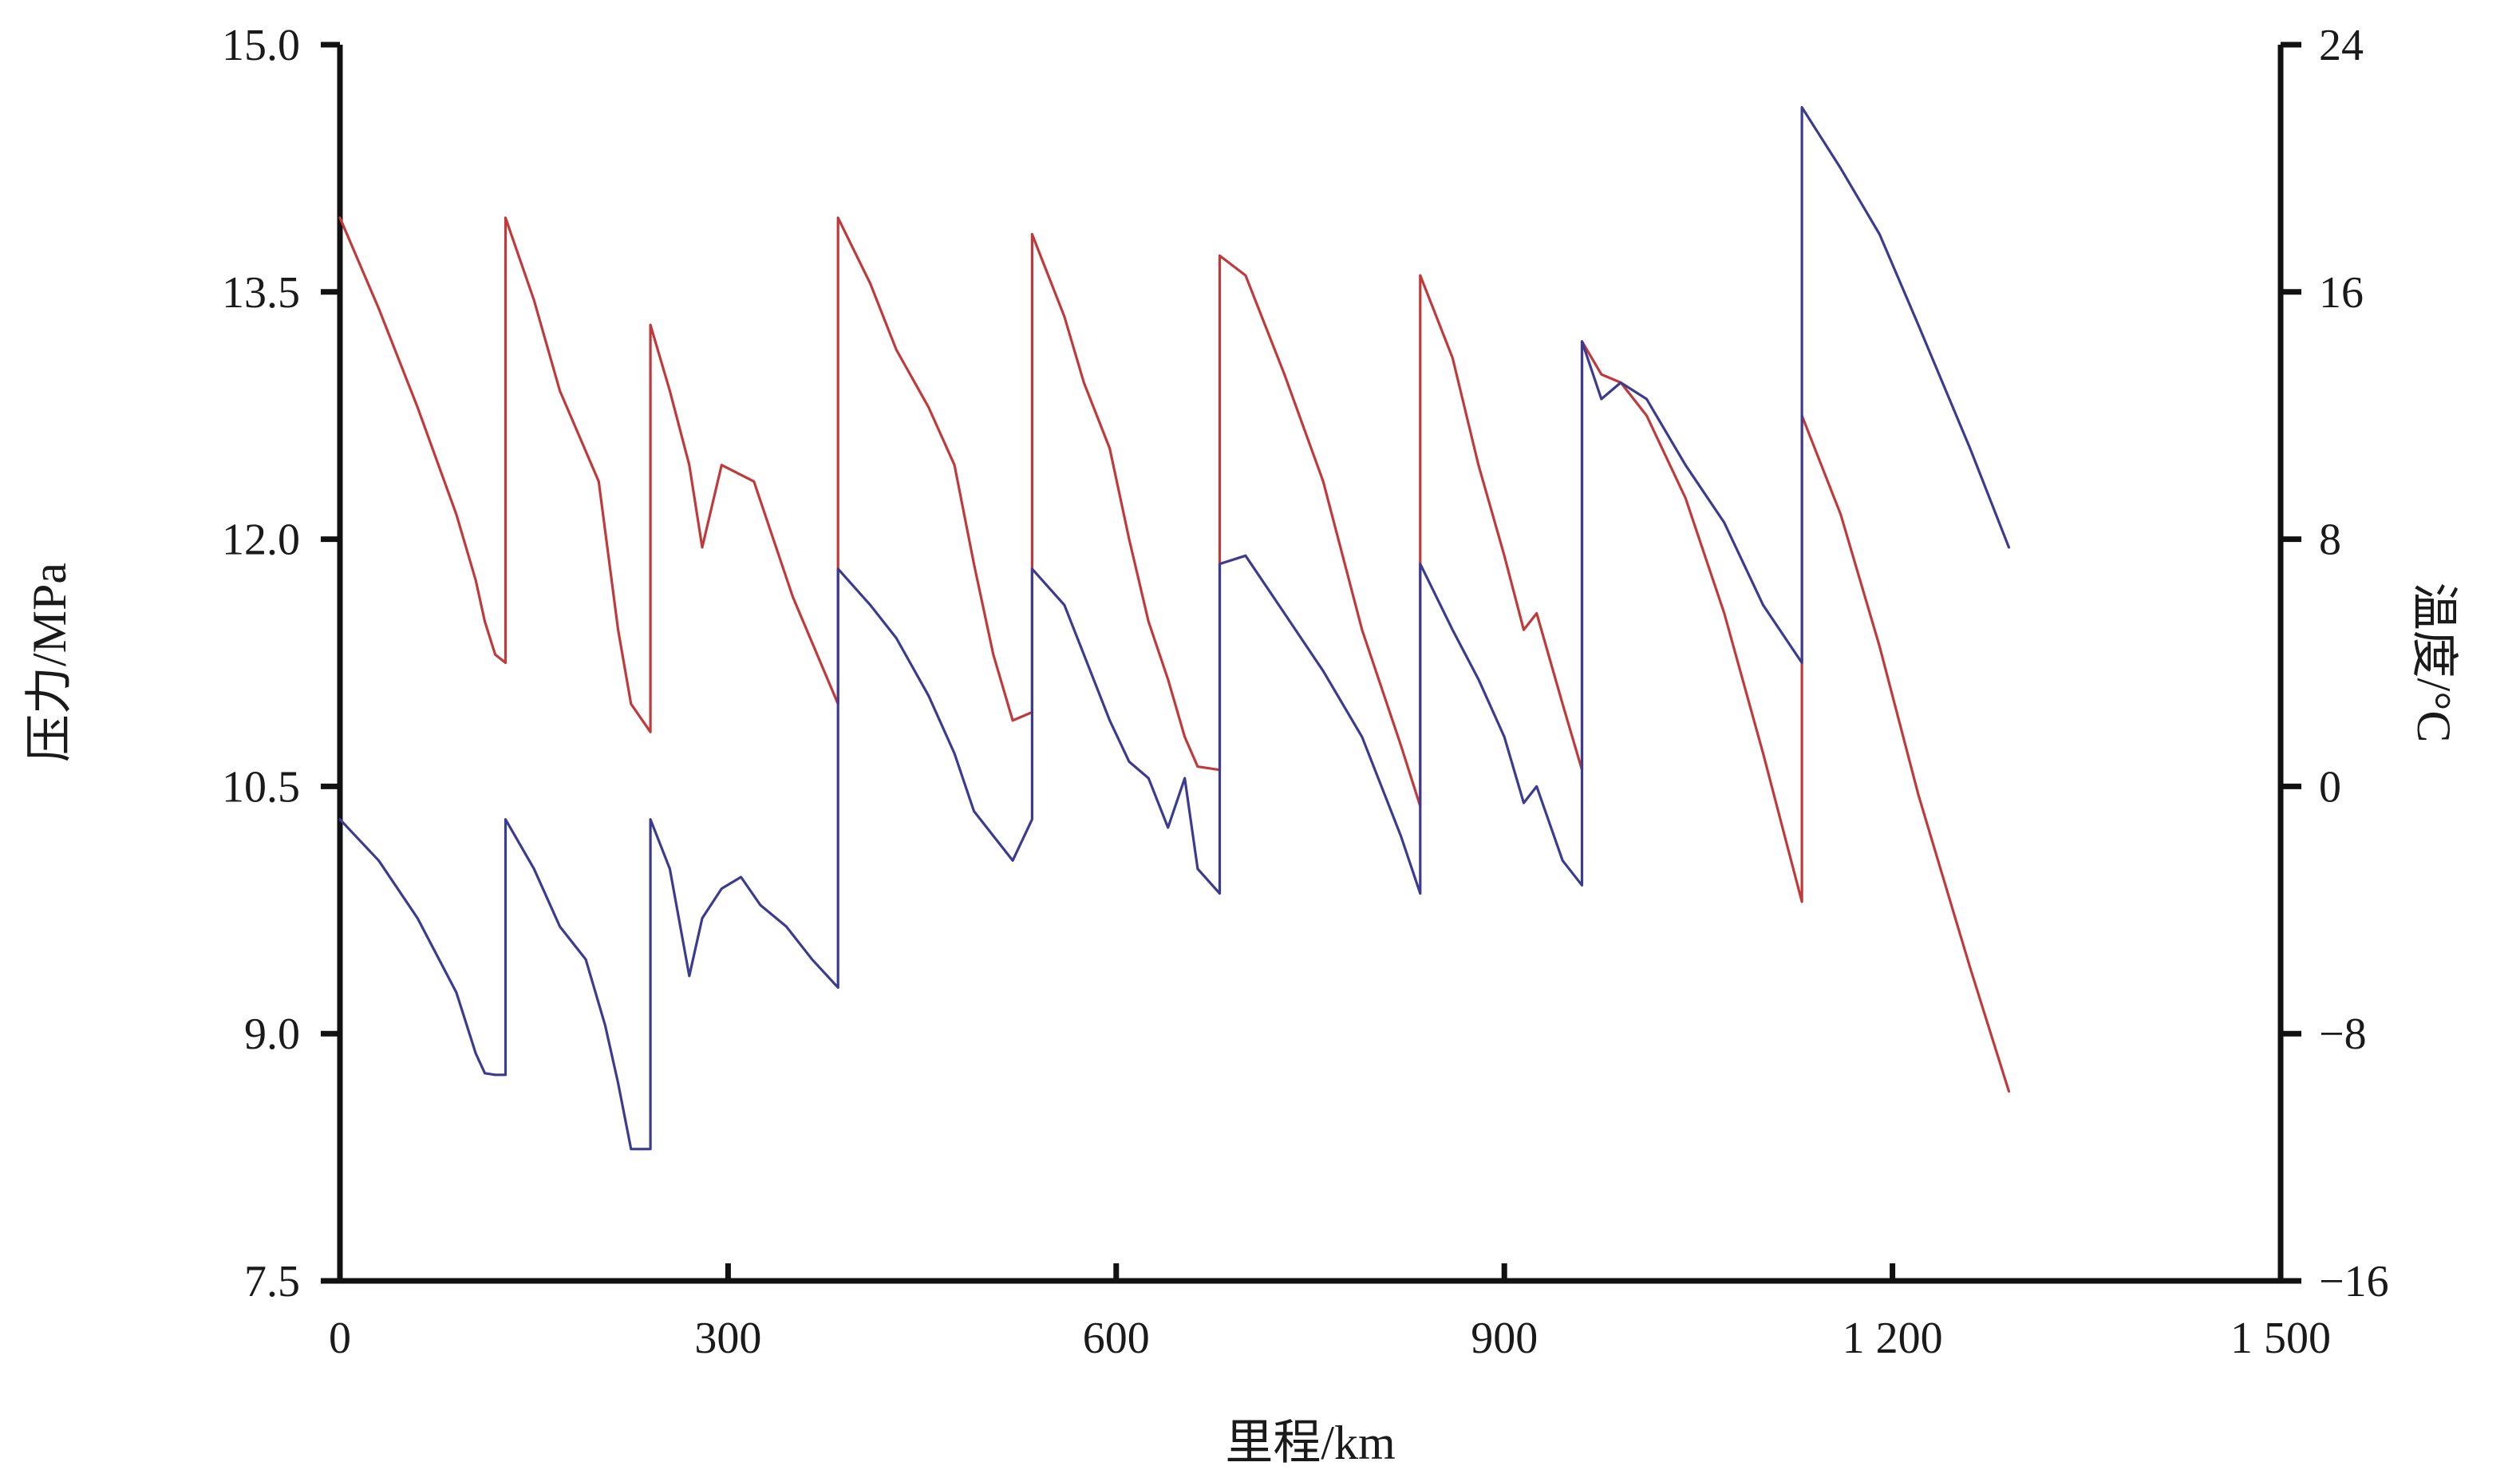 This screenshot has width=2520, height=1478. I want to click on right-y-tick-label: 24, so click(2341, 46).